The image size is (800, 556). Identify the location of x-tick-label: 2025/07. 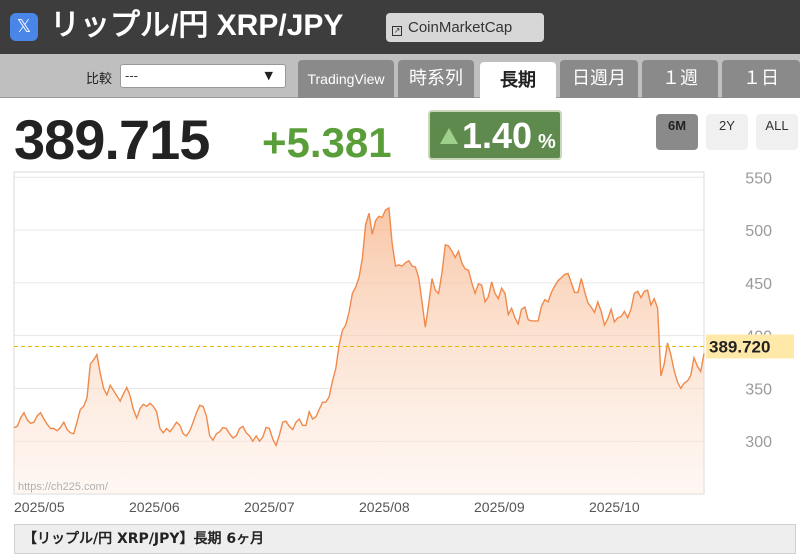
(269, 507).